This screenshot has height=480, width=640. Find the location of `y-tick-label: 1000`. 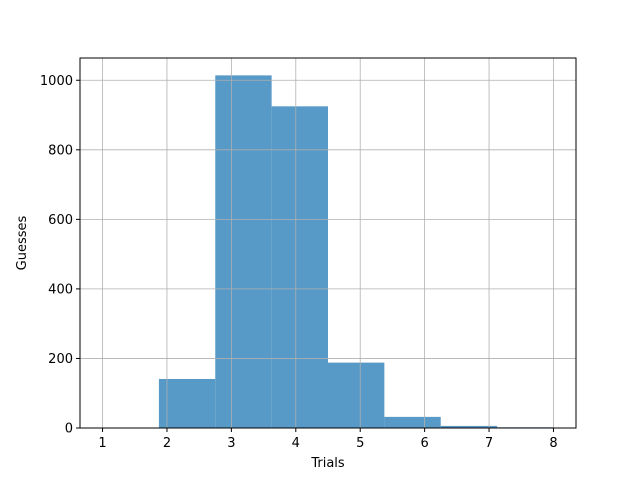

y-tick-label: 1000 is located at coordinates (56, 81).